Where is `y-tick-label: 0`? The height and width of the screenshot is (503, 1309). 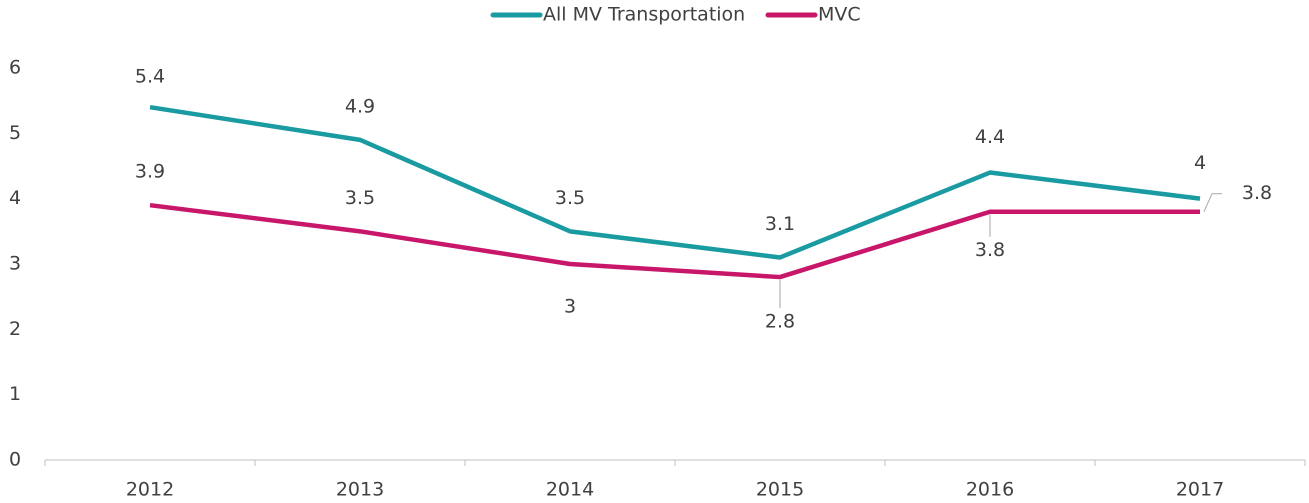 y-tick-label: 0 is located at coordinates (15, 460).